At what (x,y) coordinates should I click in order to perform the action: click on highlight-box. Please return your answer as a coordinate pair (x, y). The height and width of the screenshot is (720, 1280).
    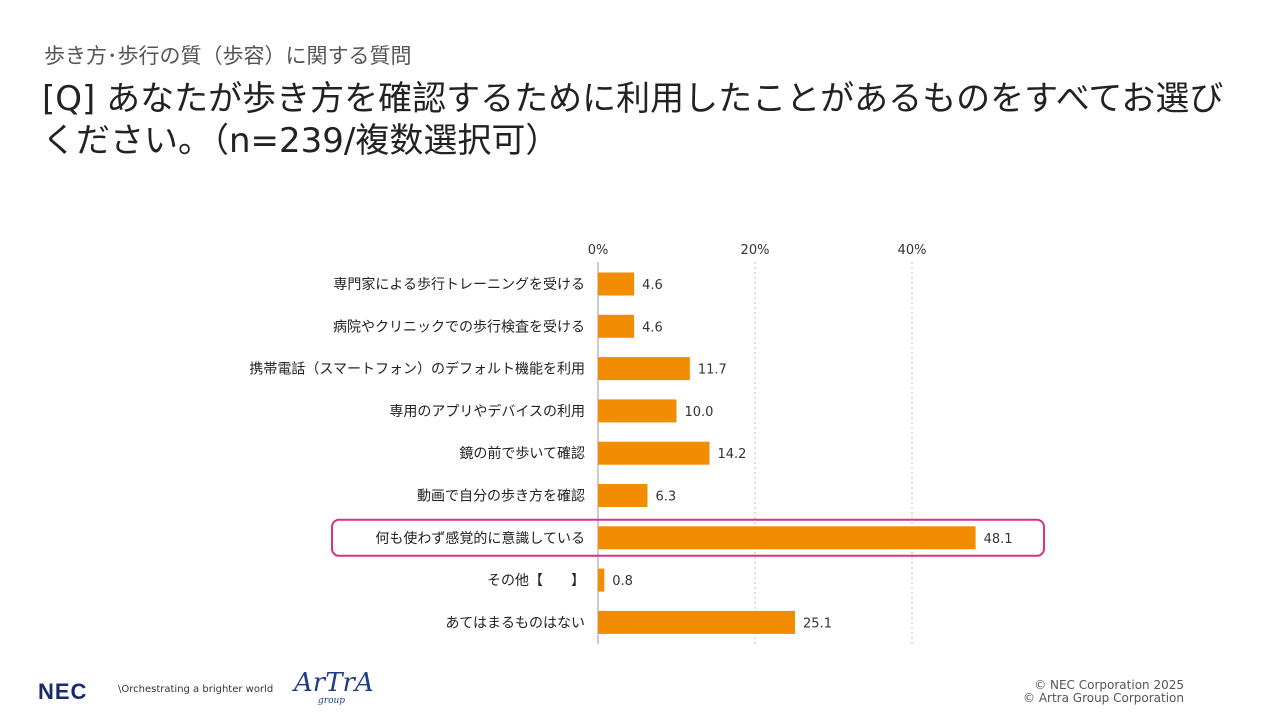
    Looking at the image, I should click on (688, 537).